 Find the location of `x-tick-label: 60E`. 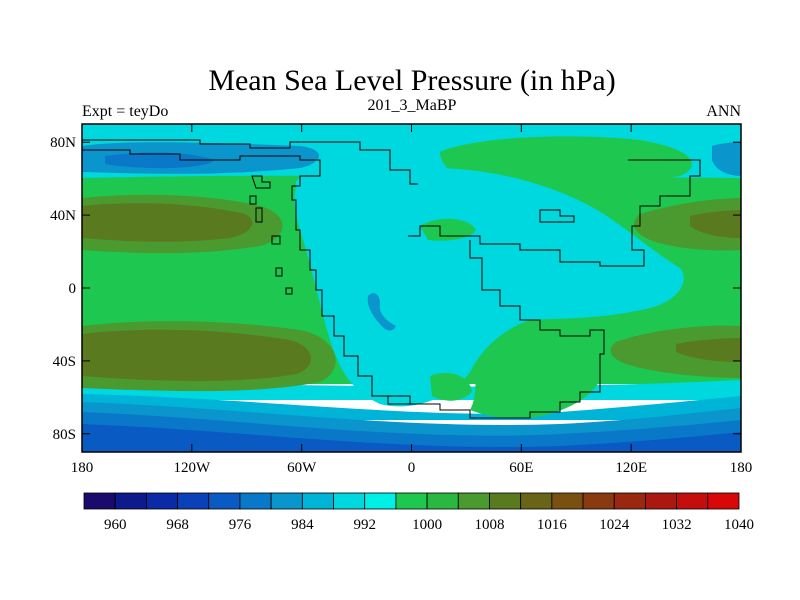

x-tick-label: 60E is located at coordinates (521, 468).